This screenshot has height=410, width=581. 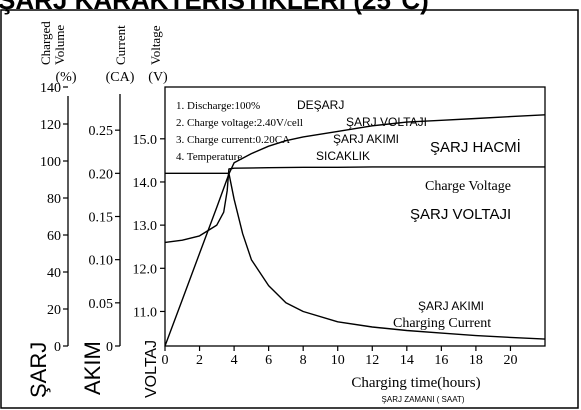 I want to click on voltage-axis-unit: (V), so click(x=158, y=77).